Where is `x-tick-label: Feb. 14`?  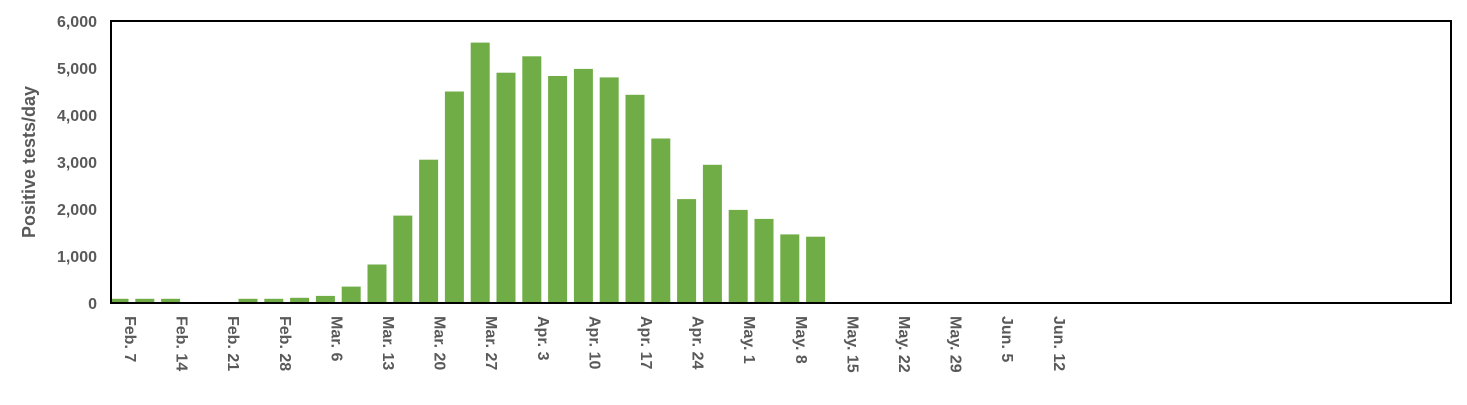
x-tick-label: Feb. 14 is located at coordinates (181, 343).